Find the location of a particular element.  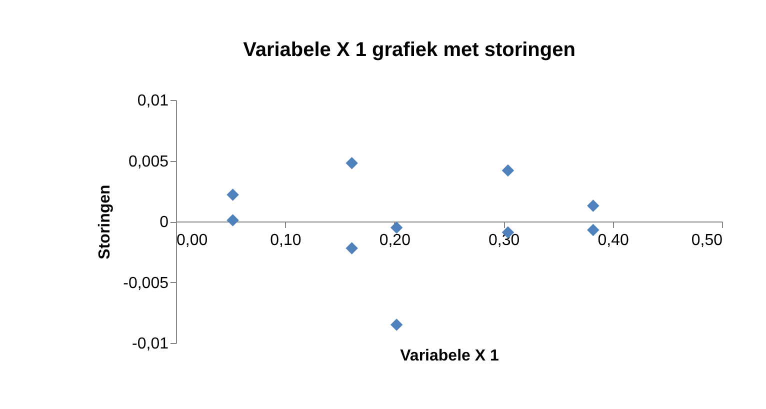

x-tick-label: 0,10 is located at coordinates (286, 240).